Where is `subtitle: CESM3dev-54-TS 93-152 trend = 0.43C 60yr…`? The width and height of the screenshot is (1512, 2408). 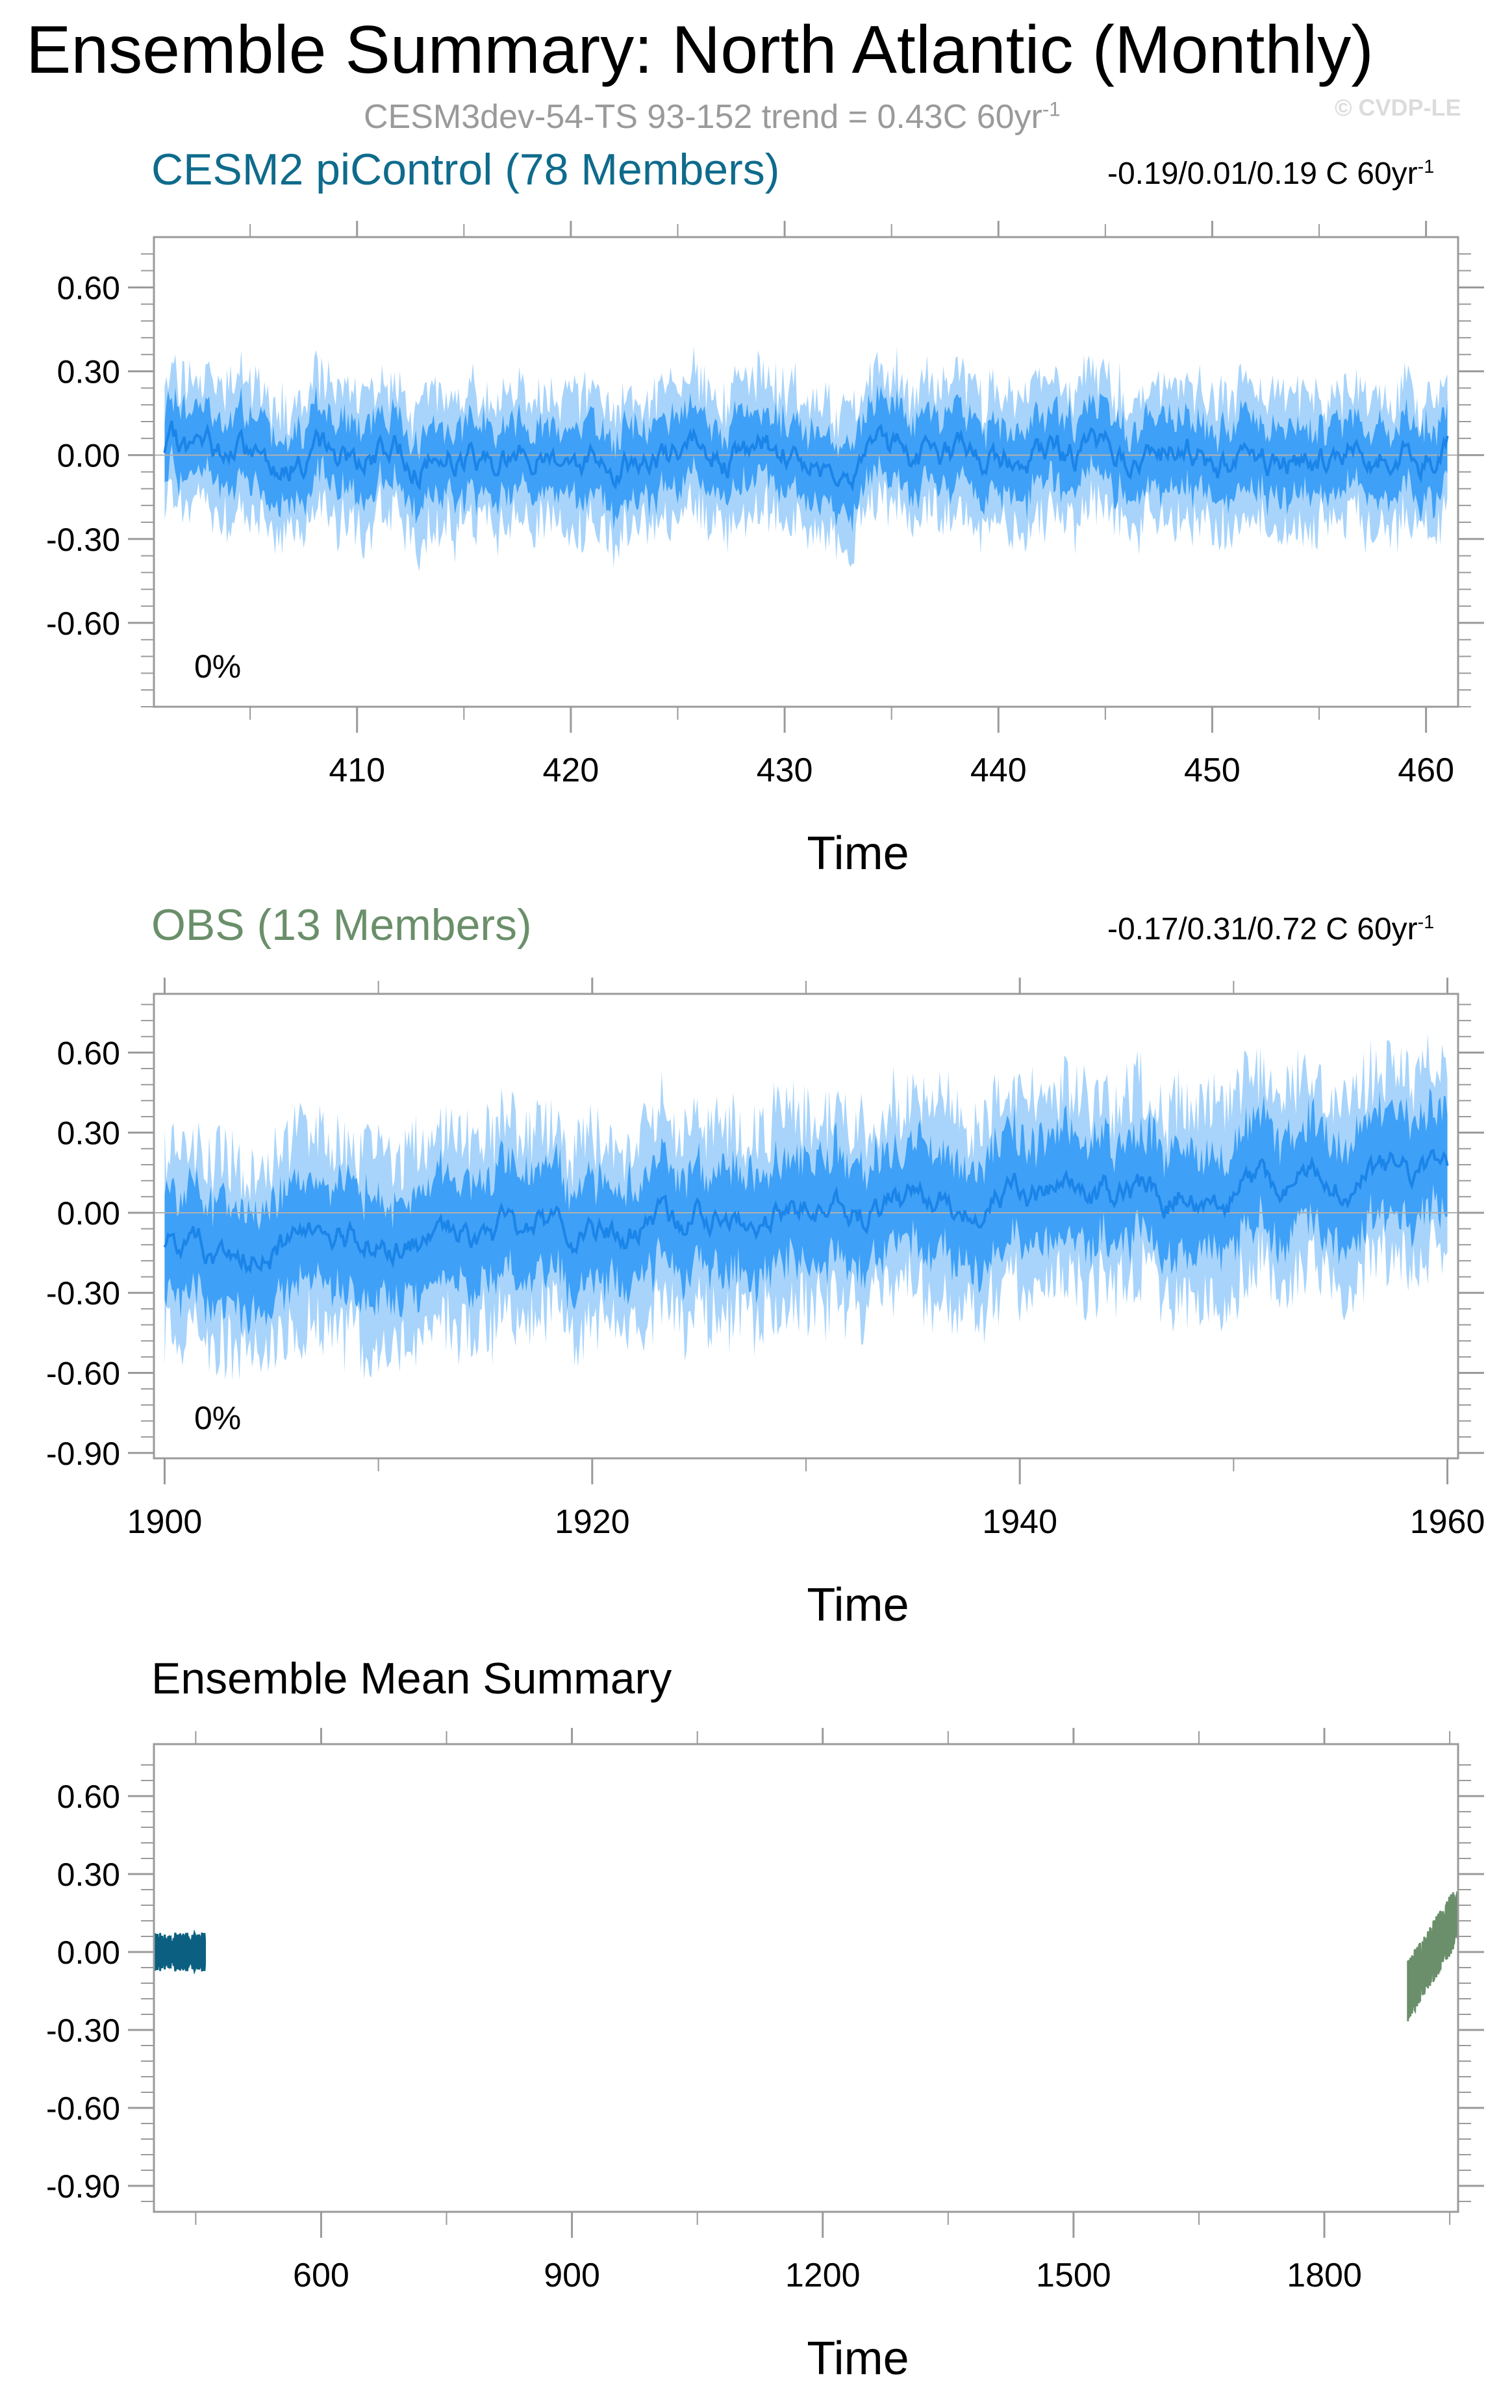 subtitle: CESM3dev-54-TS 93-152 trend = 0.43C 60yr… is located at coordinates (713, 116).